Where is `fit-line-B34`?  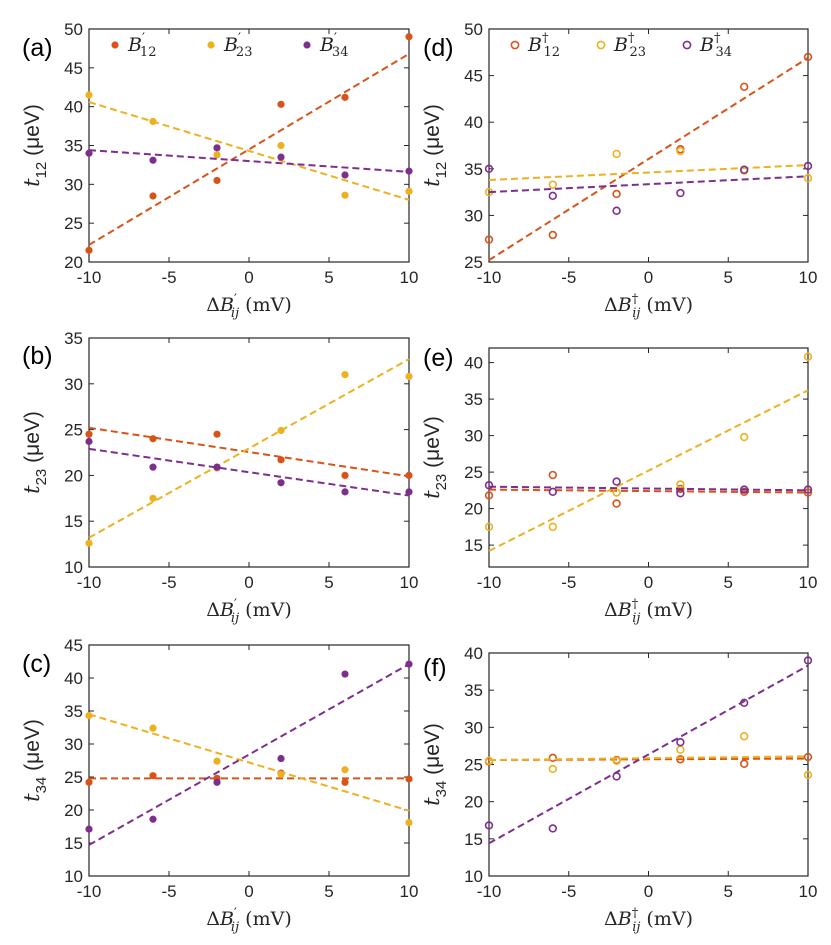 fit-line-B34 is located at coordinates (249, 754).